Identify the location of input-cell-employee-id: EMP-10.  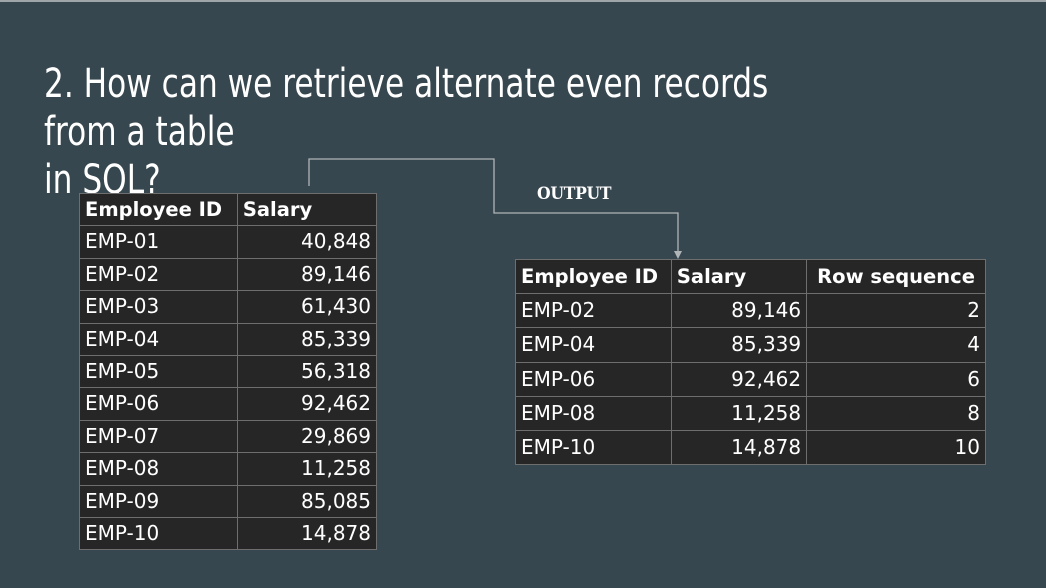
(158, 534).